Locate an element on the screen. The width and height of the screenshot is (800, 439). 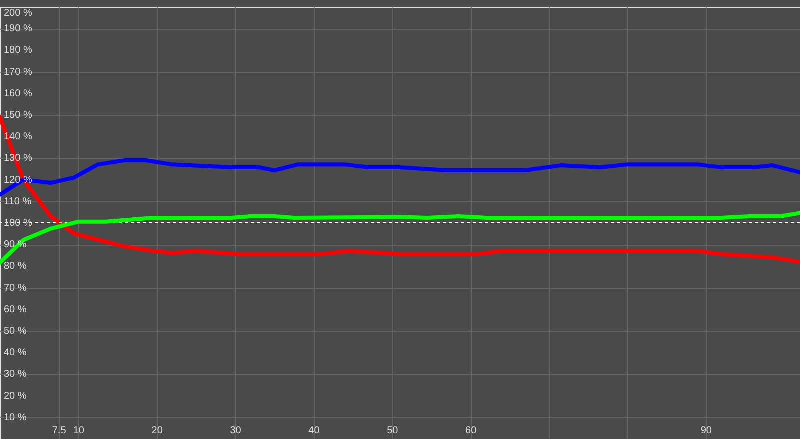
y-tick-label: 110 % is located at coordinates (18, 202).